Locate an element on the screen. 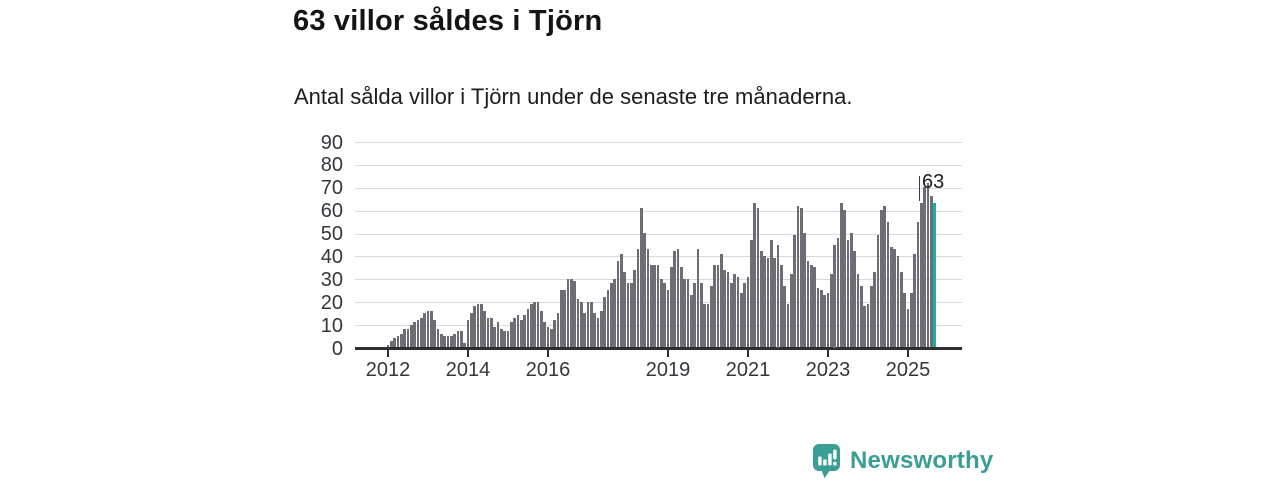 The width and height of the screenshot is (1280, 480). newsworthy-logo: Newsworthy is located at coordinates (902, 461).